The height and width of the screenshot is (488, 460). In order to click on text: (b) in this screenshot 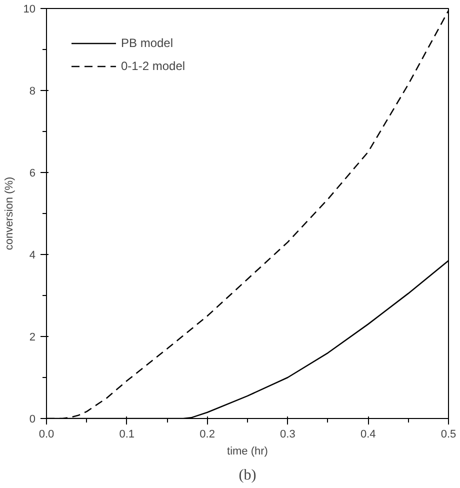, I will do `click(247, 476)`.